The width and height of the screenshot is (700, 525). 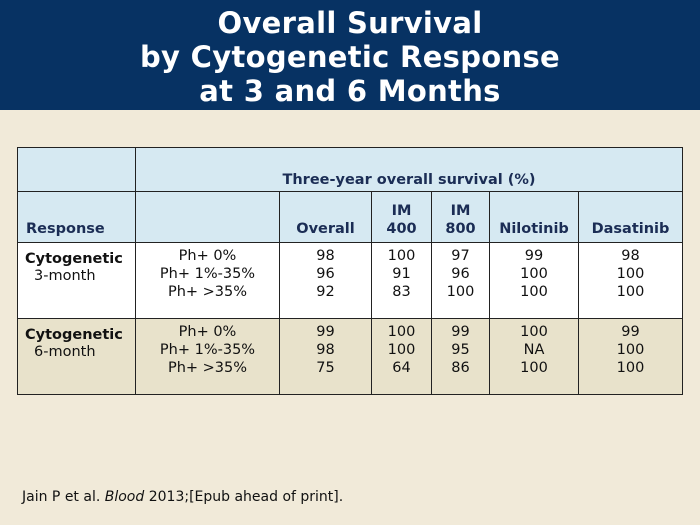 I want to click on col-header-dasatinib: Dasatinib, so click(x=630, y=217).